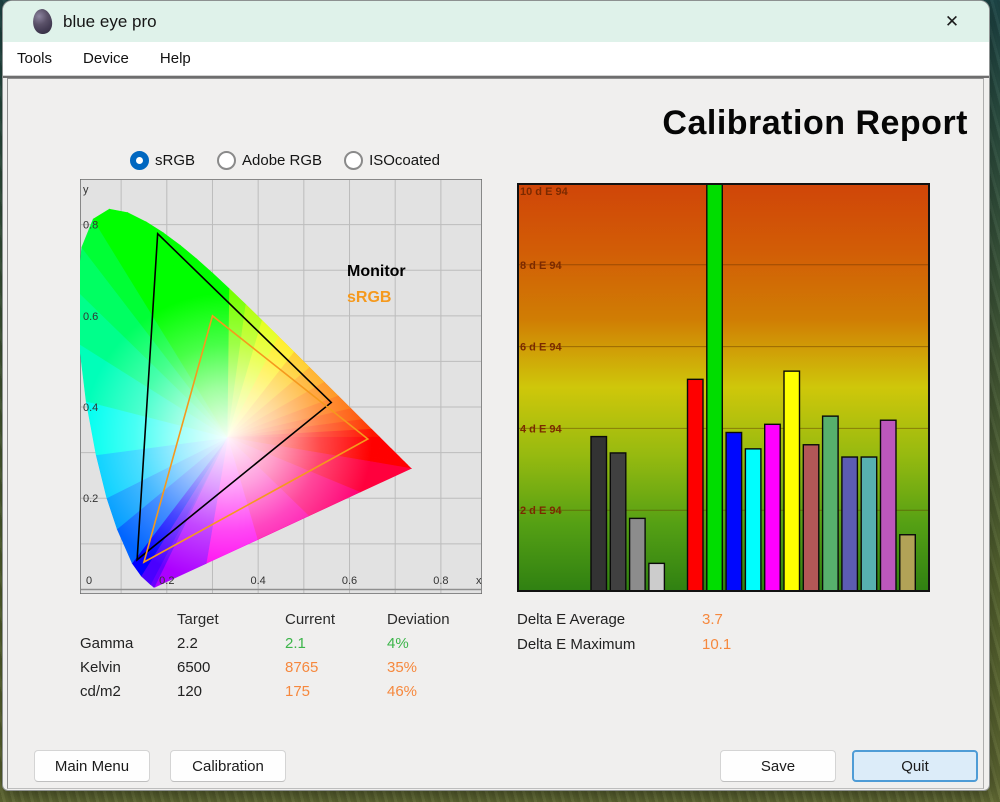 The height and width of the screenshot is (802, 1000). I want to click on svg-text: 10 d E 94, so click(544, 192).